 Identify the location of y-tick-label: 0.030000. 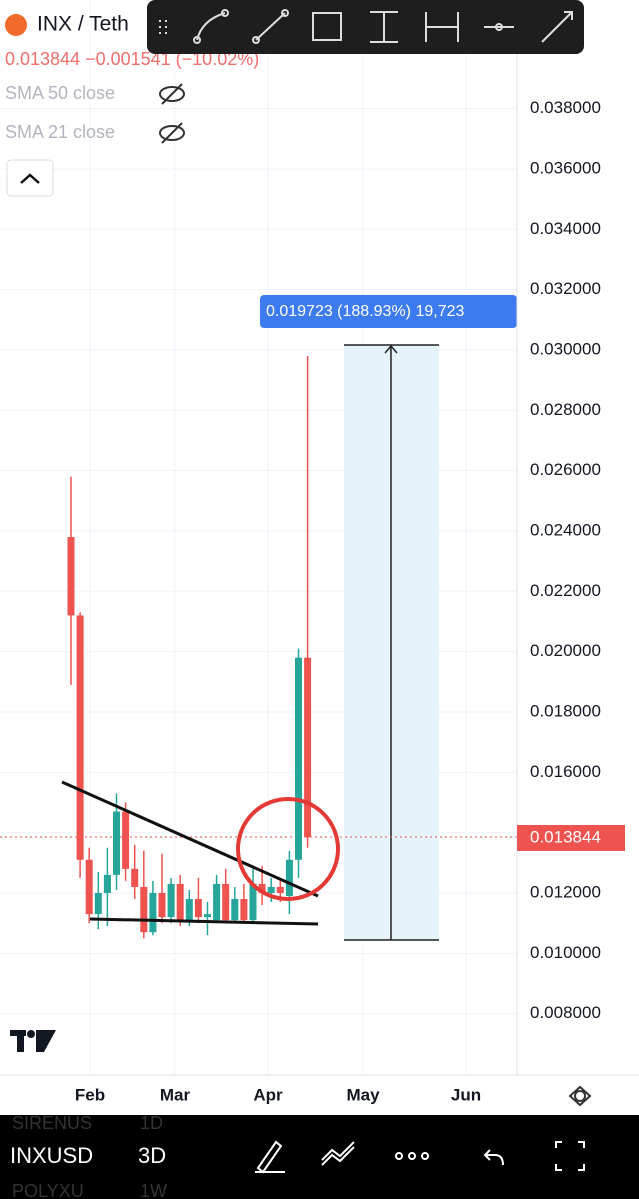
(565, 348).